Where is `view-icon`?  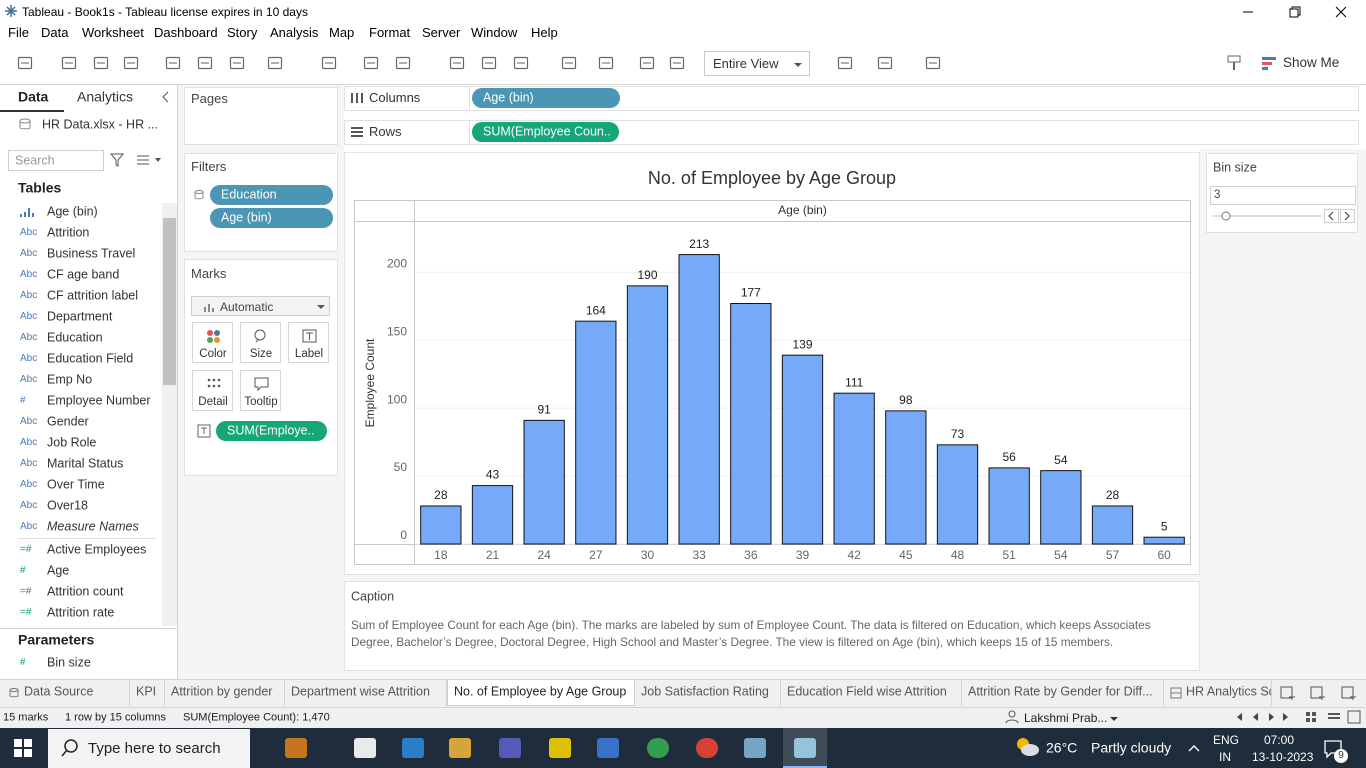 view-icon is located at coordinates (148, 160).